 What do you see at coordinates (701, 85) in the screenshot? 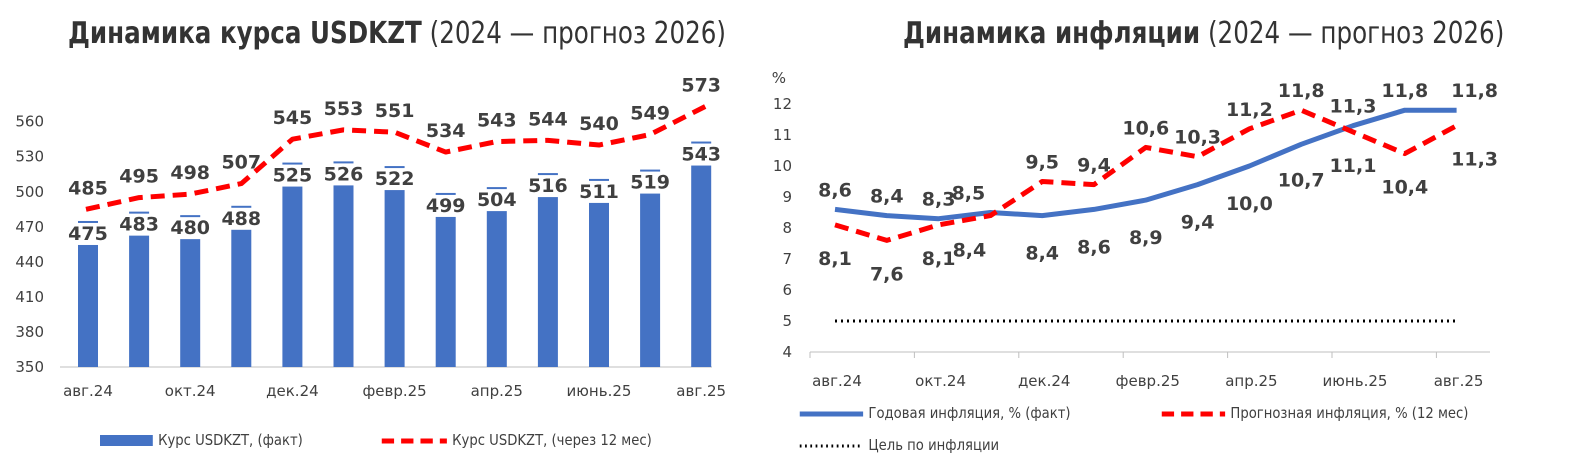
I see `usdkzt-forecast-label: 573` at bounding box center [701, 85].